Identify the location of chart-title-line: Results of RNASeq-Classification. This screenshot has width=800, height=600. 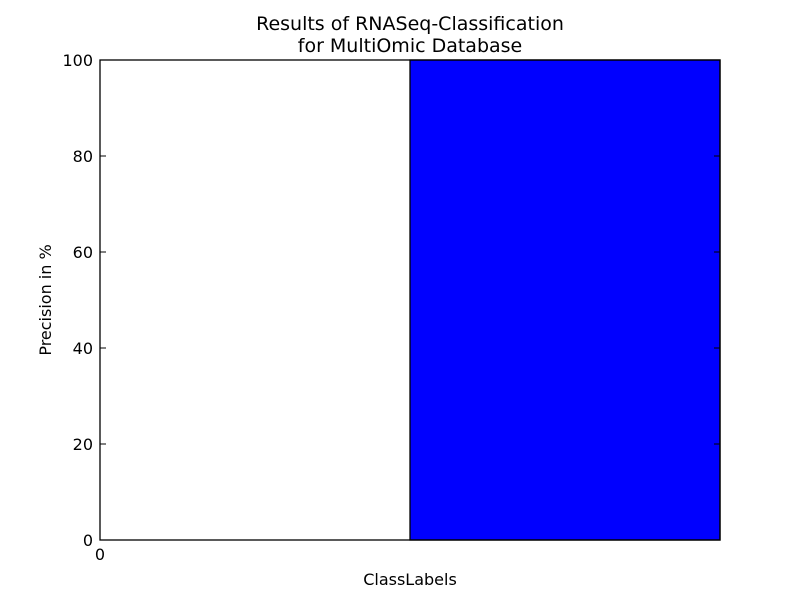
(410, 24).